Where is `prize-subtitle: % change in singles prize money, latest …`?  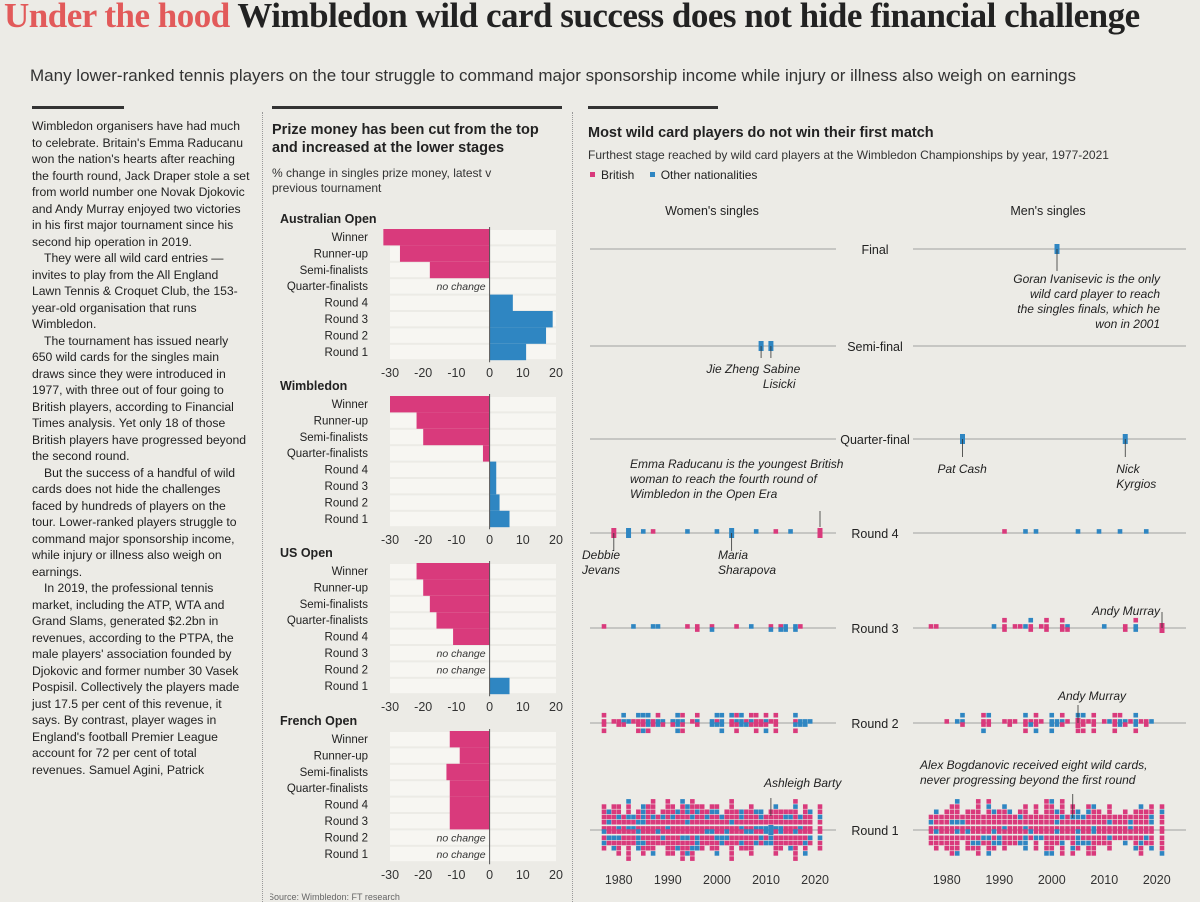
prize-subtitle: % change in singles prize money, latest … is located at coordinates (382, 180).